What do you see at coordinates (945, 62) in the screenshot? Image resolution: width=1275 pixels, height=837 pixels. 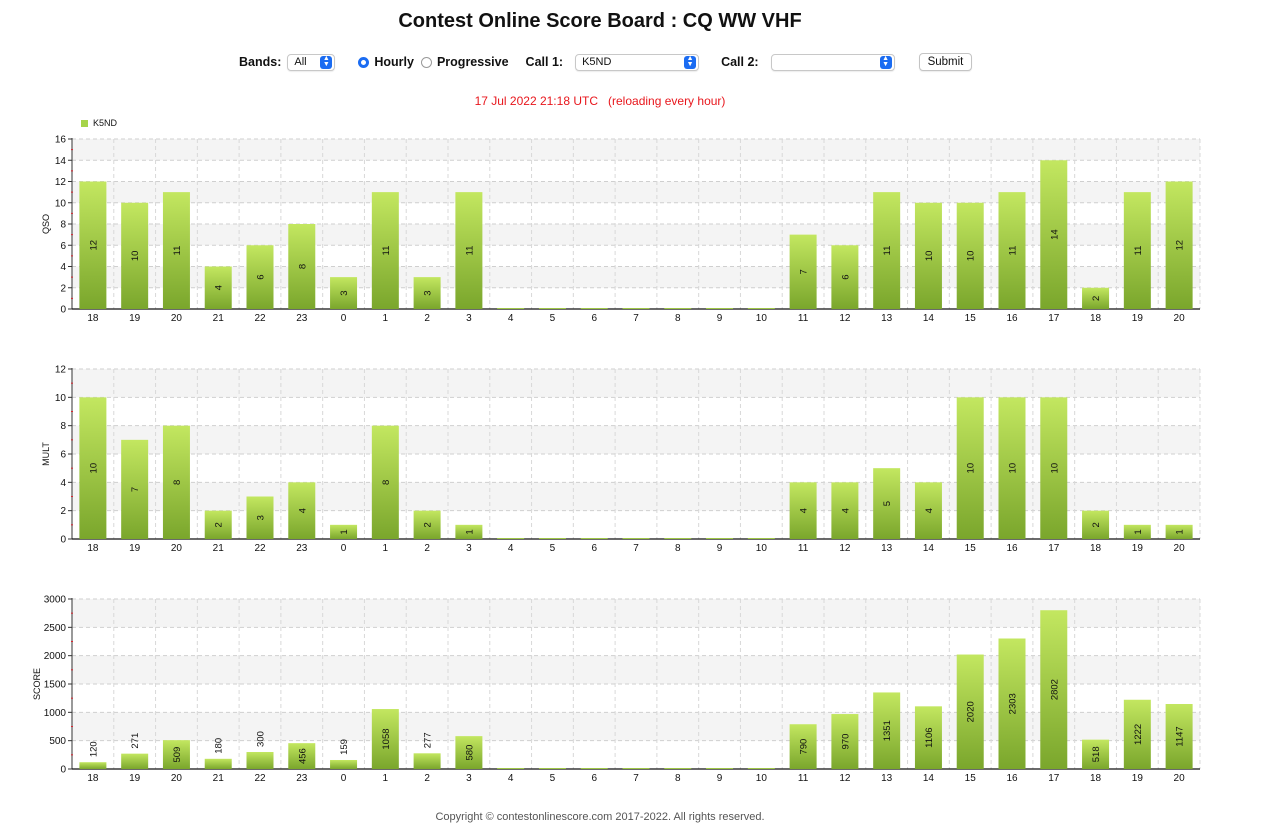 I see `submit-button: Submit` at bounding box center [945, 62].